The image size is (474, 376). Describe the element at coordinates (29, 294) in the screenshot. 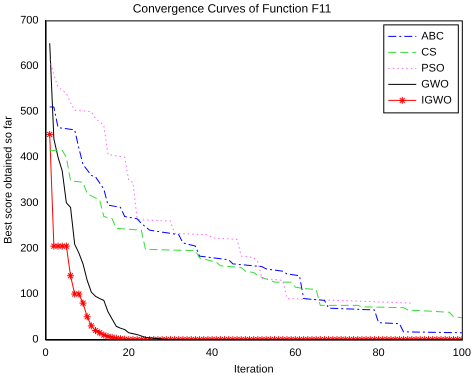

I see `y-tick-label: 100` at that location.